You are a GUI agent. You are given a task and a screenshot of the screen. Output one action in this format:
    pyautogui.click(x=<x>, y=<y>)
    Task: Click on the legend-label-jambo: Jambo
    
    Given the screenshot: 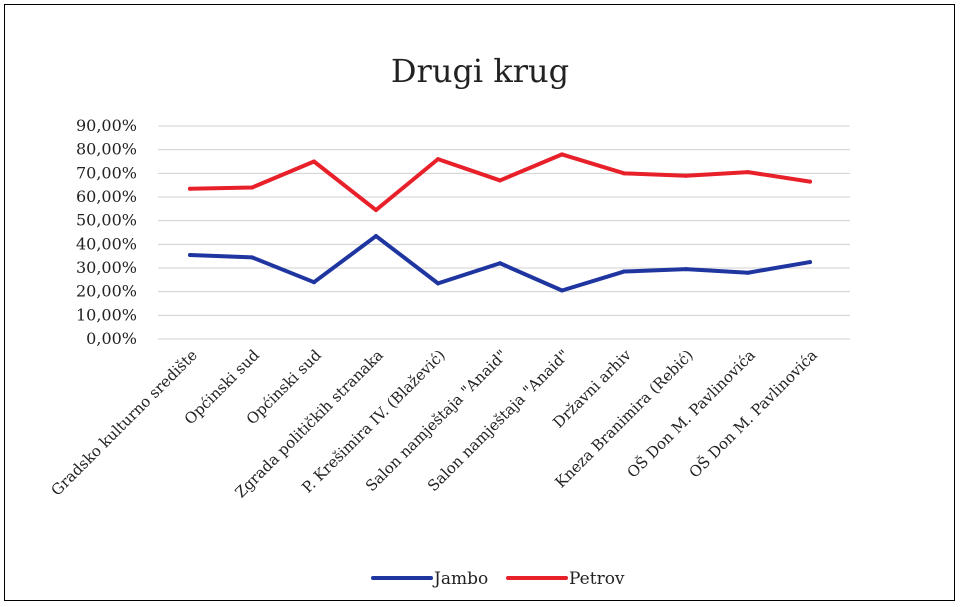 What is the action you would take?
    pyautogui.click(x=460, y=579)
    